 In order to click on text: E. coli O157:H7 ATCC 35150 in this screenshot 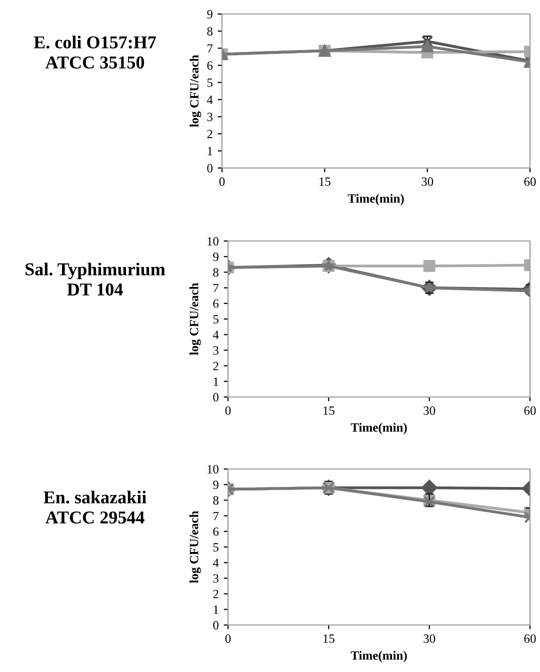, I will do `click(95, 52)`.